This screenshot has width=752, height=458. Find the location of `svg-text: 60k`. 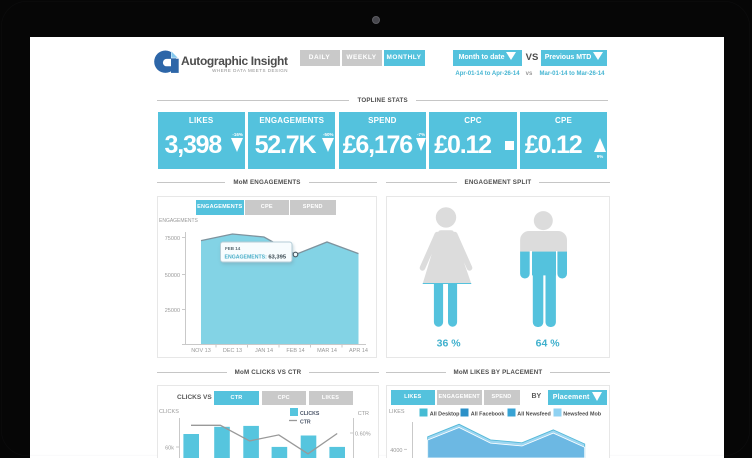

svg-text: 60k is located at coordinates (169, 449).